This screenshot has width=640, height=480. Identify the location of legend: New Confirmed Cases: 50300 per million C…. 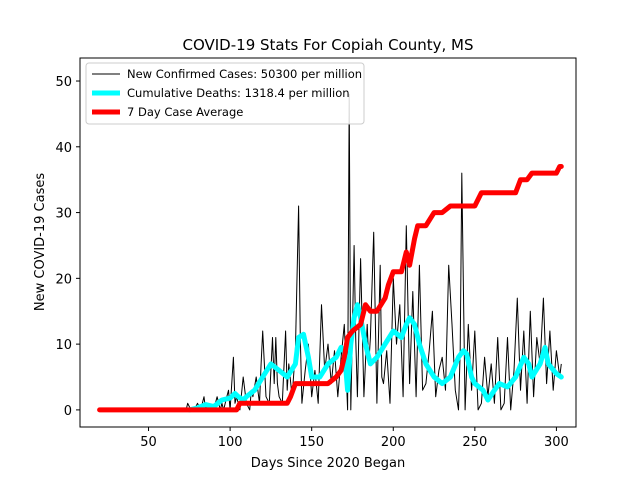
(225, 93).